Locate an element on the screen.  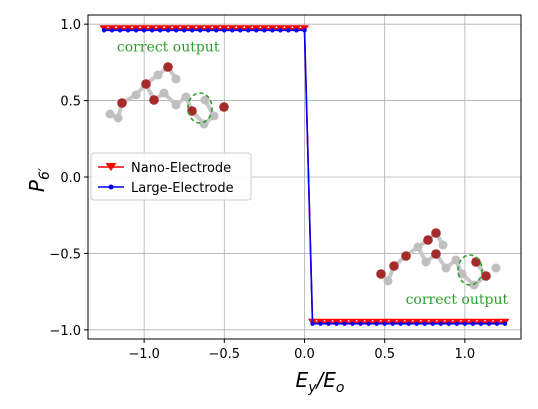
y-tick-label: 0.0 is located at coordinates (70, 178).